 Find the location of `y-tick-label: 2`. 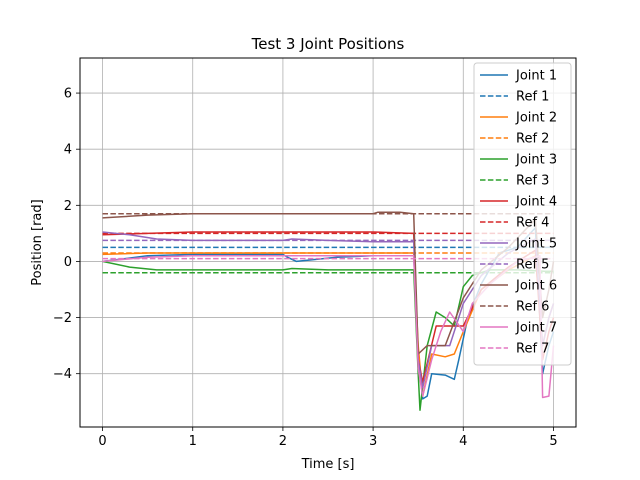

y-tick-label: 2 is located at coordinates (68, 206).